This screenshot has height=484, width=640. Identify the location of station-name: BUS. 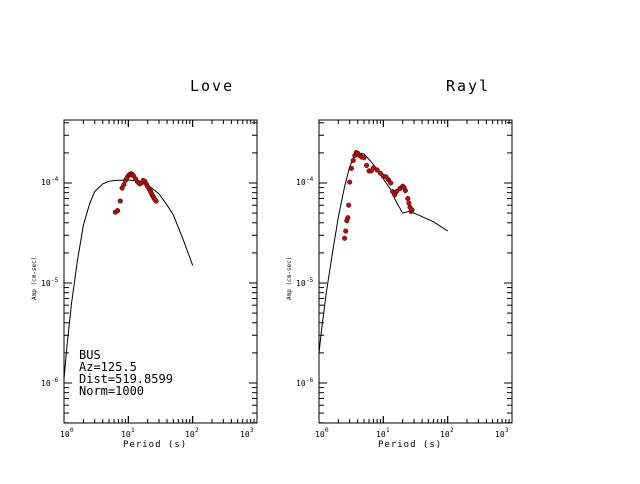
(90, 355).